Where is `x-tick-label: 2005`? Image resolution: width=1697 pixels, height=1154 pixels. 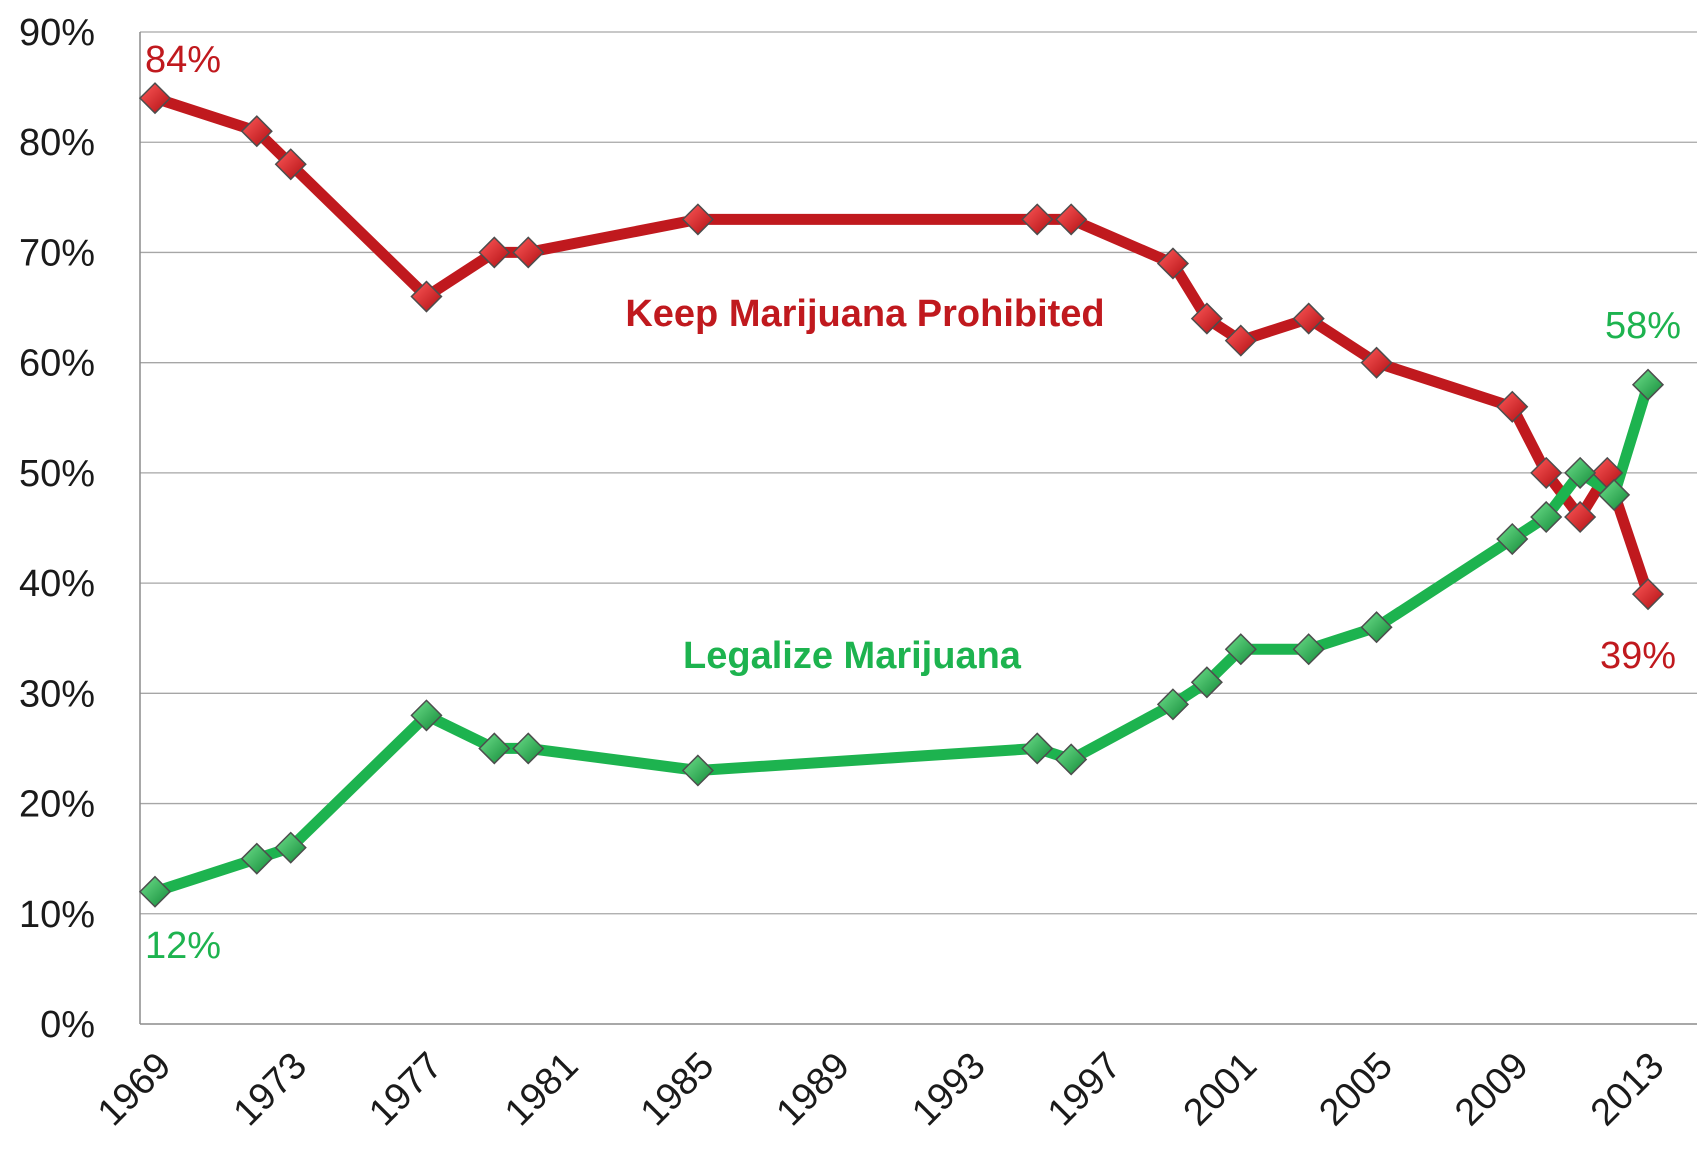
x-tick-label: 2005 is located at coordinates (1355, 1089).